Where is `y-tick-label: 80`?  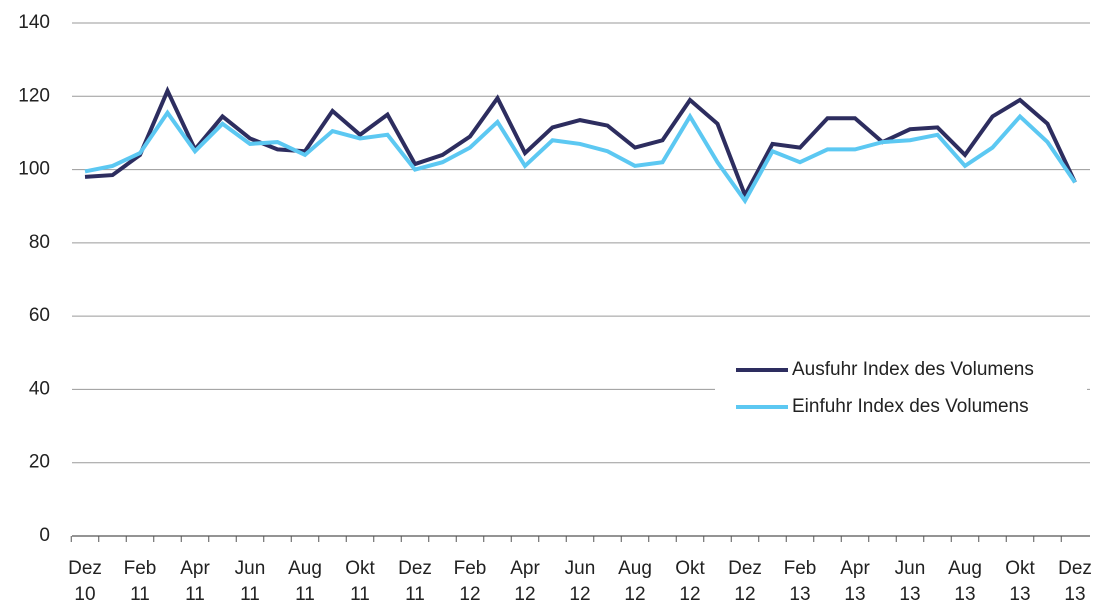 y-tick-label: 80 is located at coordinates (39, 242).